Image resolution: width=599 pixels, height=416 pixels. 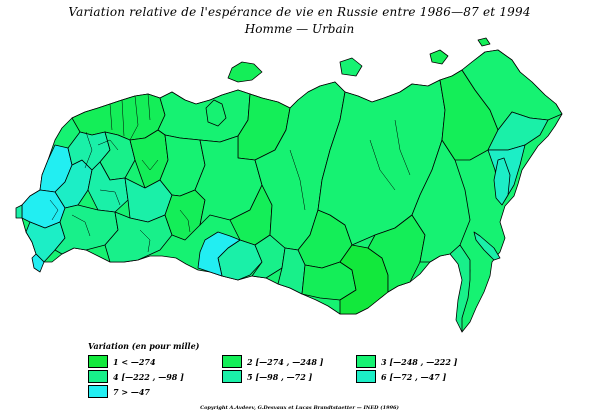 What do you see at coordinates (460, 288) in the screenshot?
I see `region-primorye` at bounding box center [460, 288].